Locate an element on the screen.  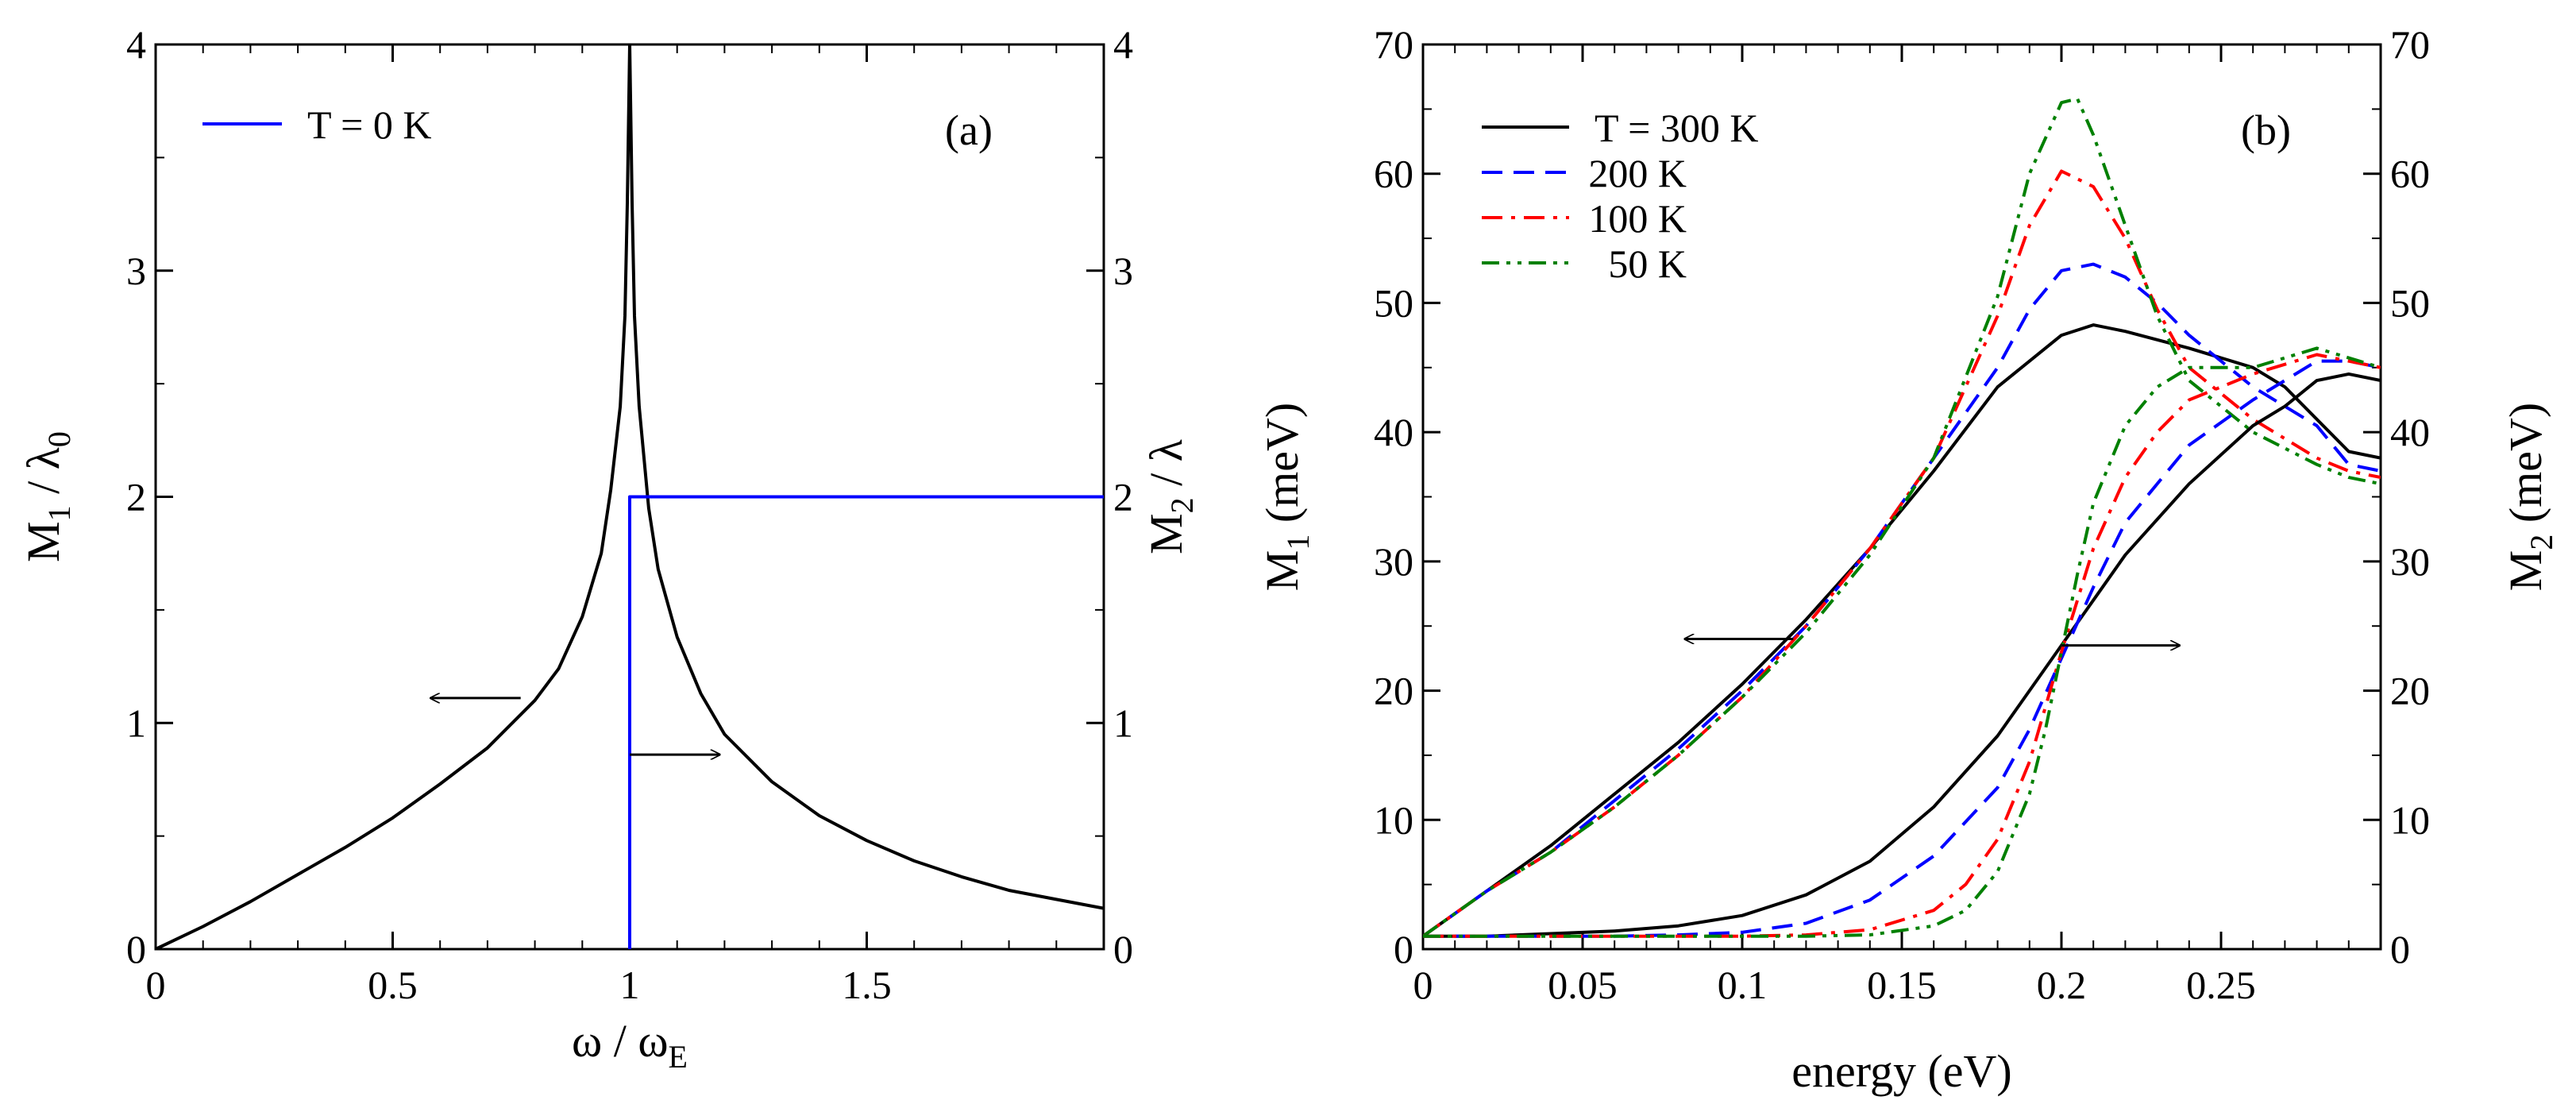
y-right-tick-label: 20 is located at coordinates (2410, 691).